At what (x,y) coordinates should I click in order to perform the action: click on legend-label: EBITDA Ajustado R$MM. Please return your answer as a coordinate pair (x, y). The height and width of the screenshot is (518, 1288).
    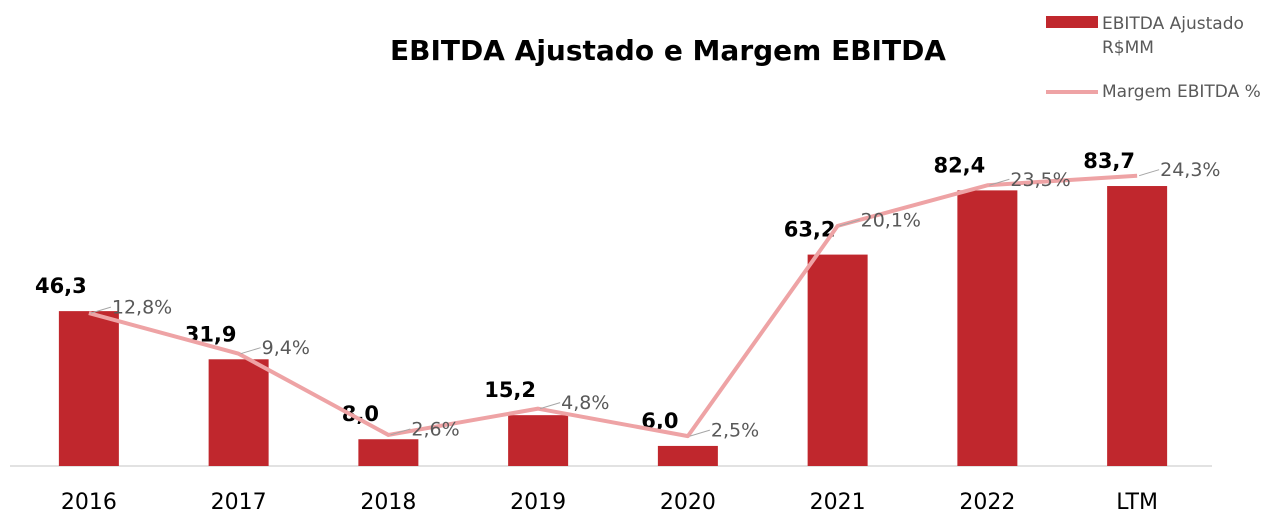
    Looking at the image, I should click on (1173, 36).